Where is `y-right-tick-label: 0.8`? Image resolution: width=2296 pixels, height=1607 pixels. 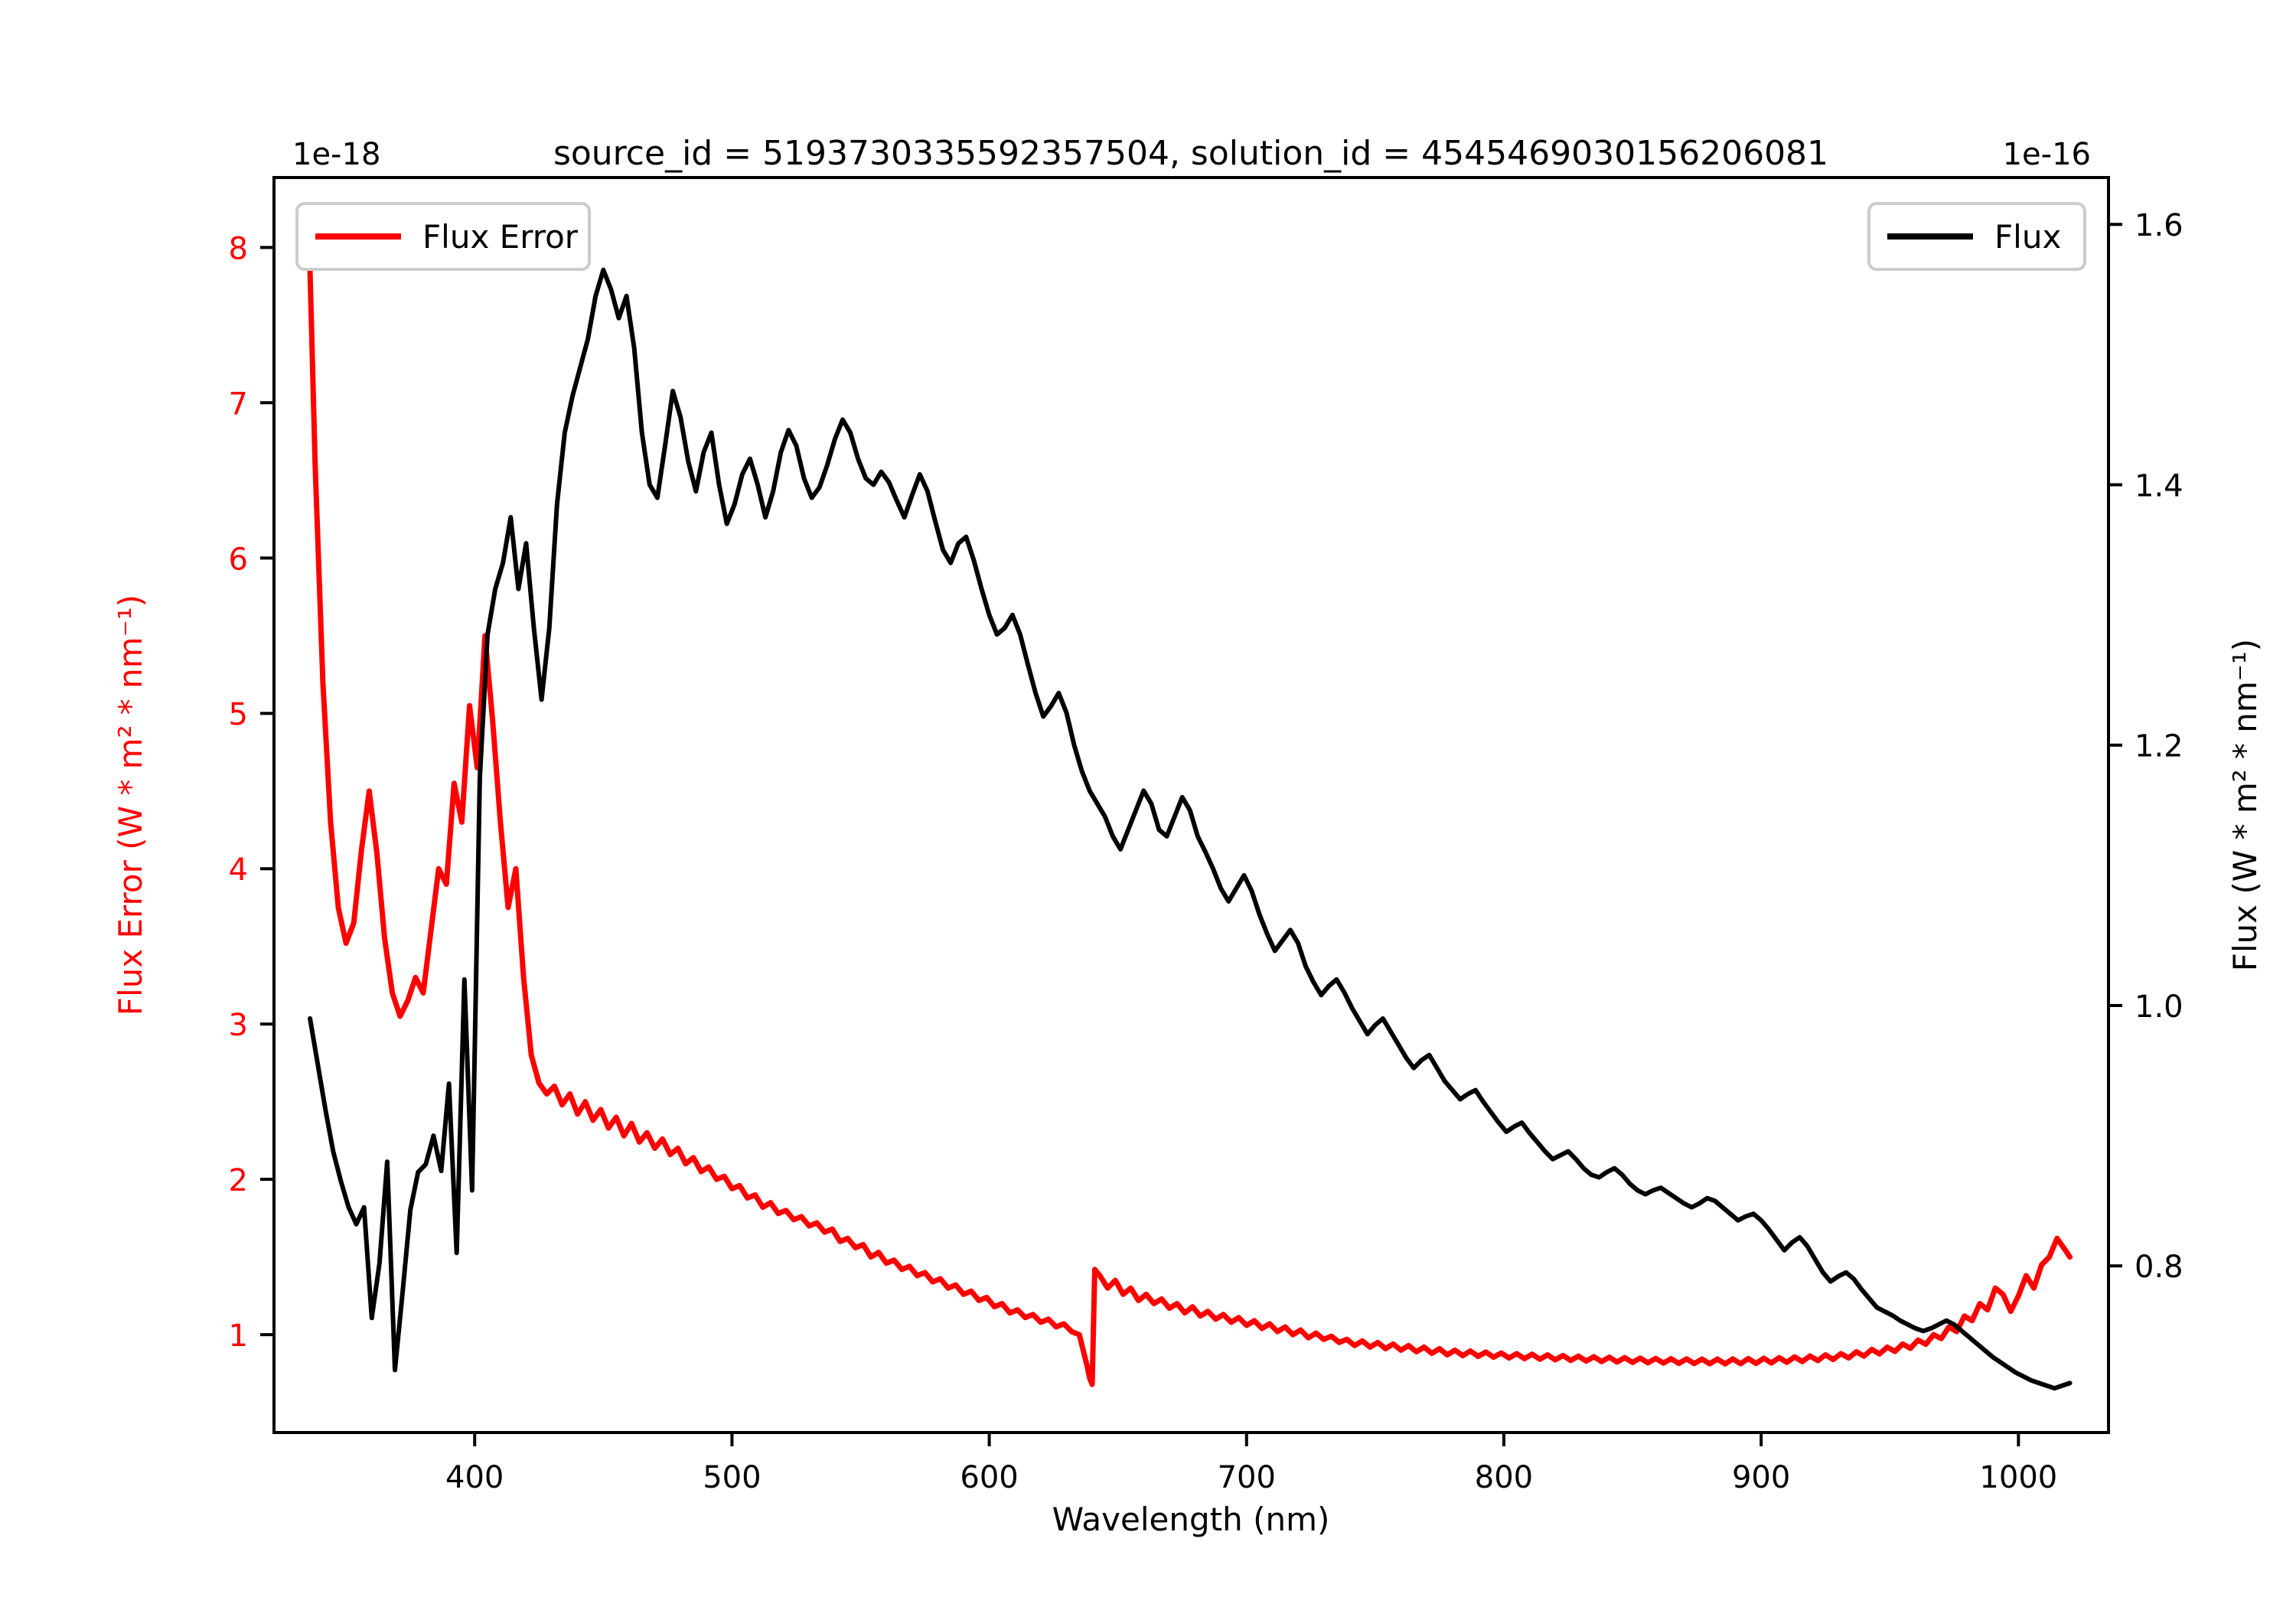
y-right-tick-label: 0.8 is located at coordinates (2159, 1267).